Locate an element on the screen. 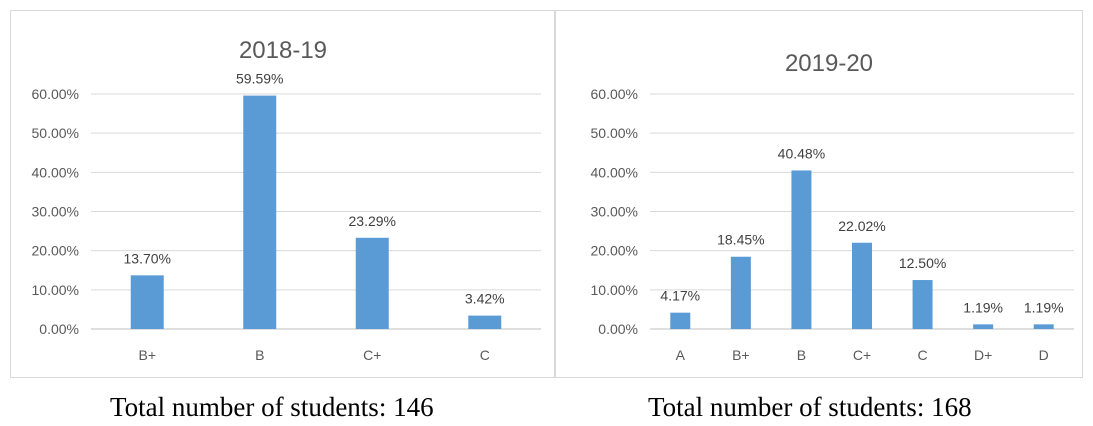 This screenshot has height=426, width=1093. data-label: 4.17% is located at coordinates (680, 296).